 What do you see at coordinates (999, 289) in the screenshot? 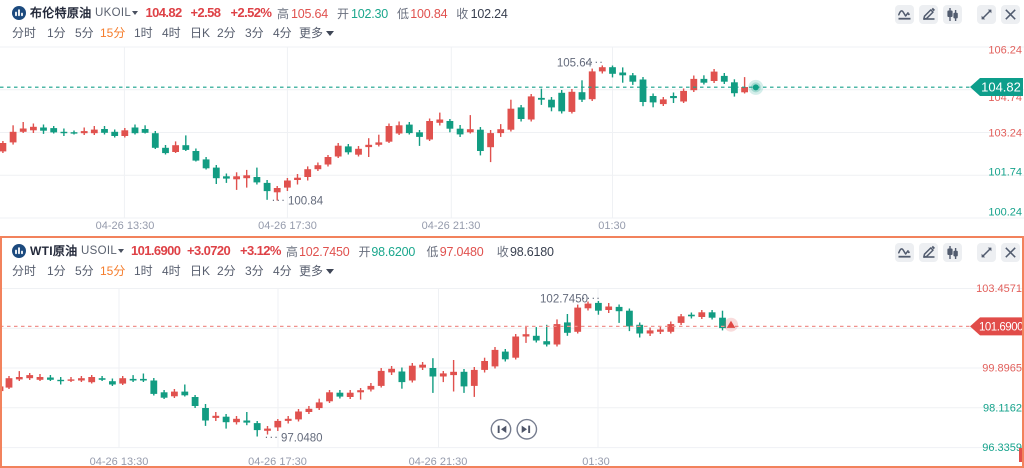
I see `svg-text: 103.4571` at bounding box center [999, 289].